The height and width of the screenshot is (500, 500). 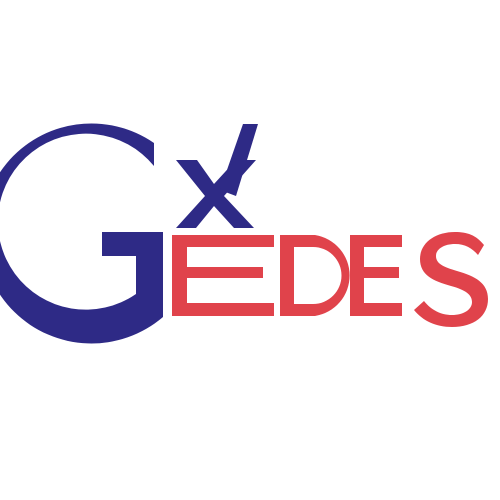 I want to click on logo-g-shape, so click(x=81, y=233).